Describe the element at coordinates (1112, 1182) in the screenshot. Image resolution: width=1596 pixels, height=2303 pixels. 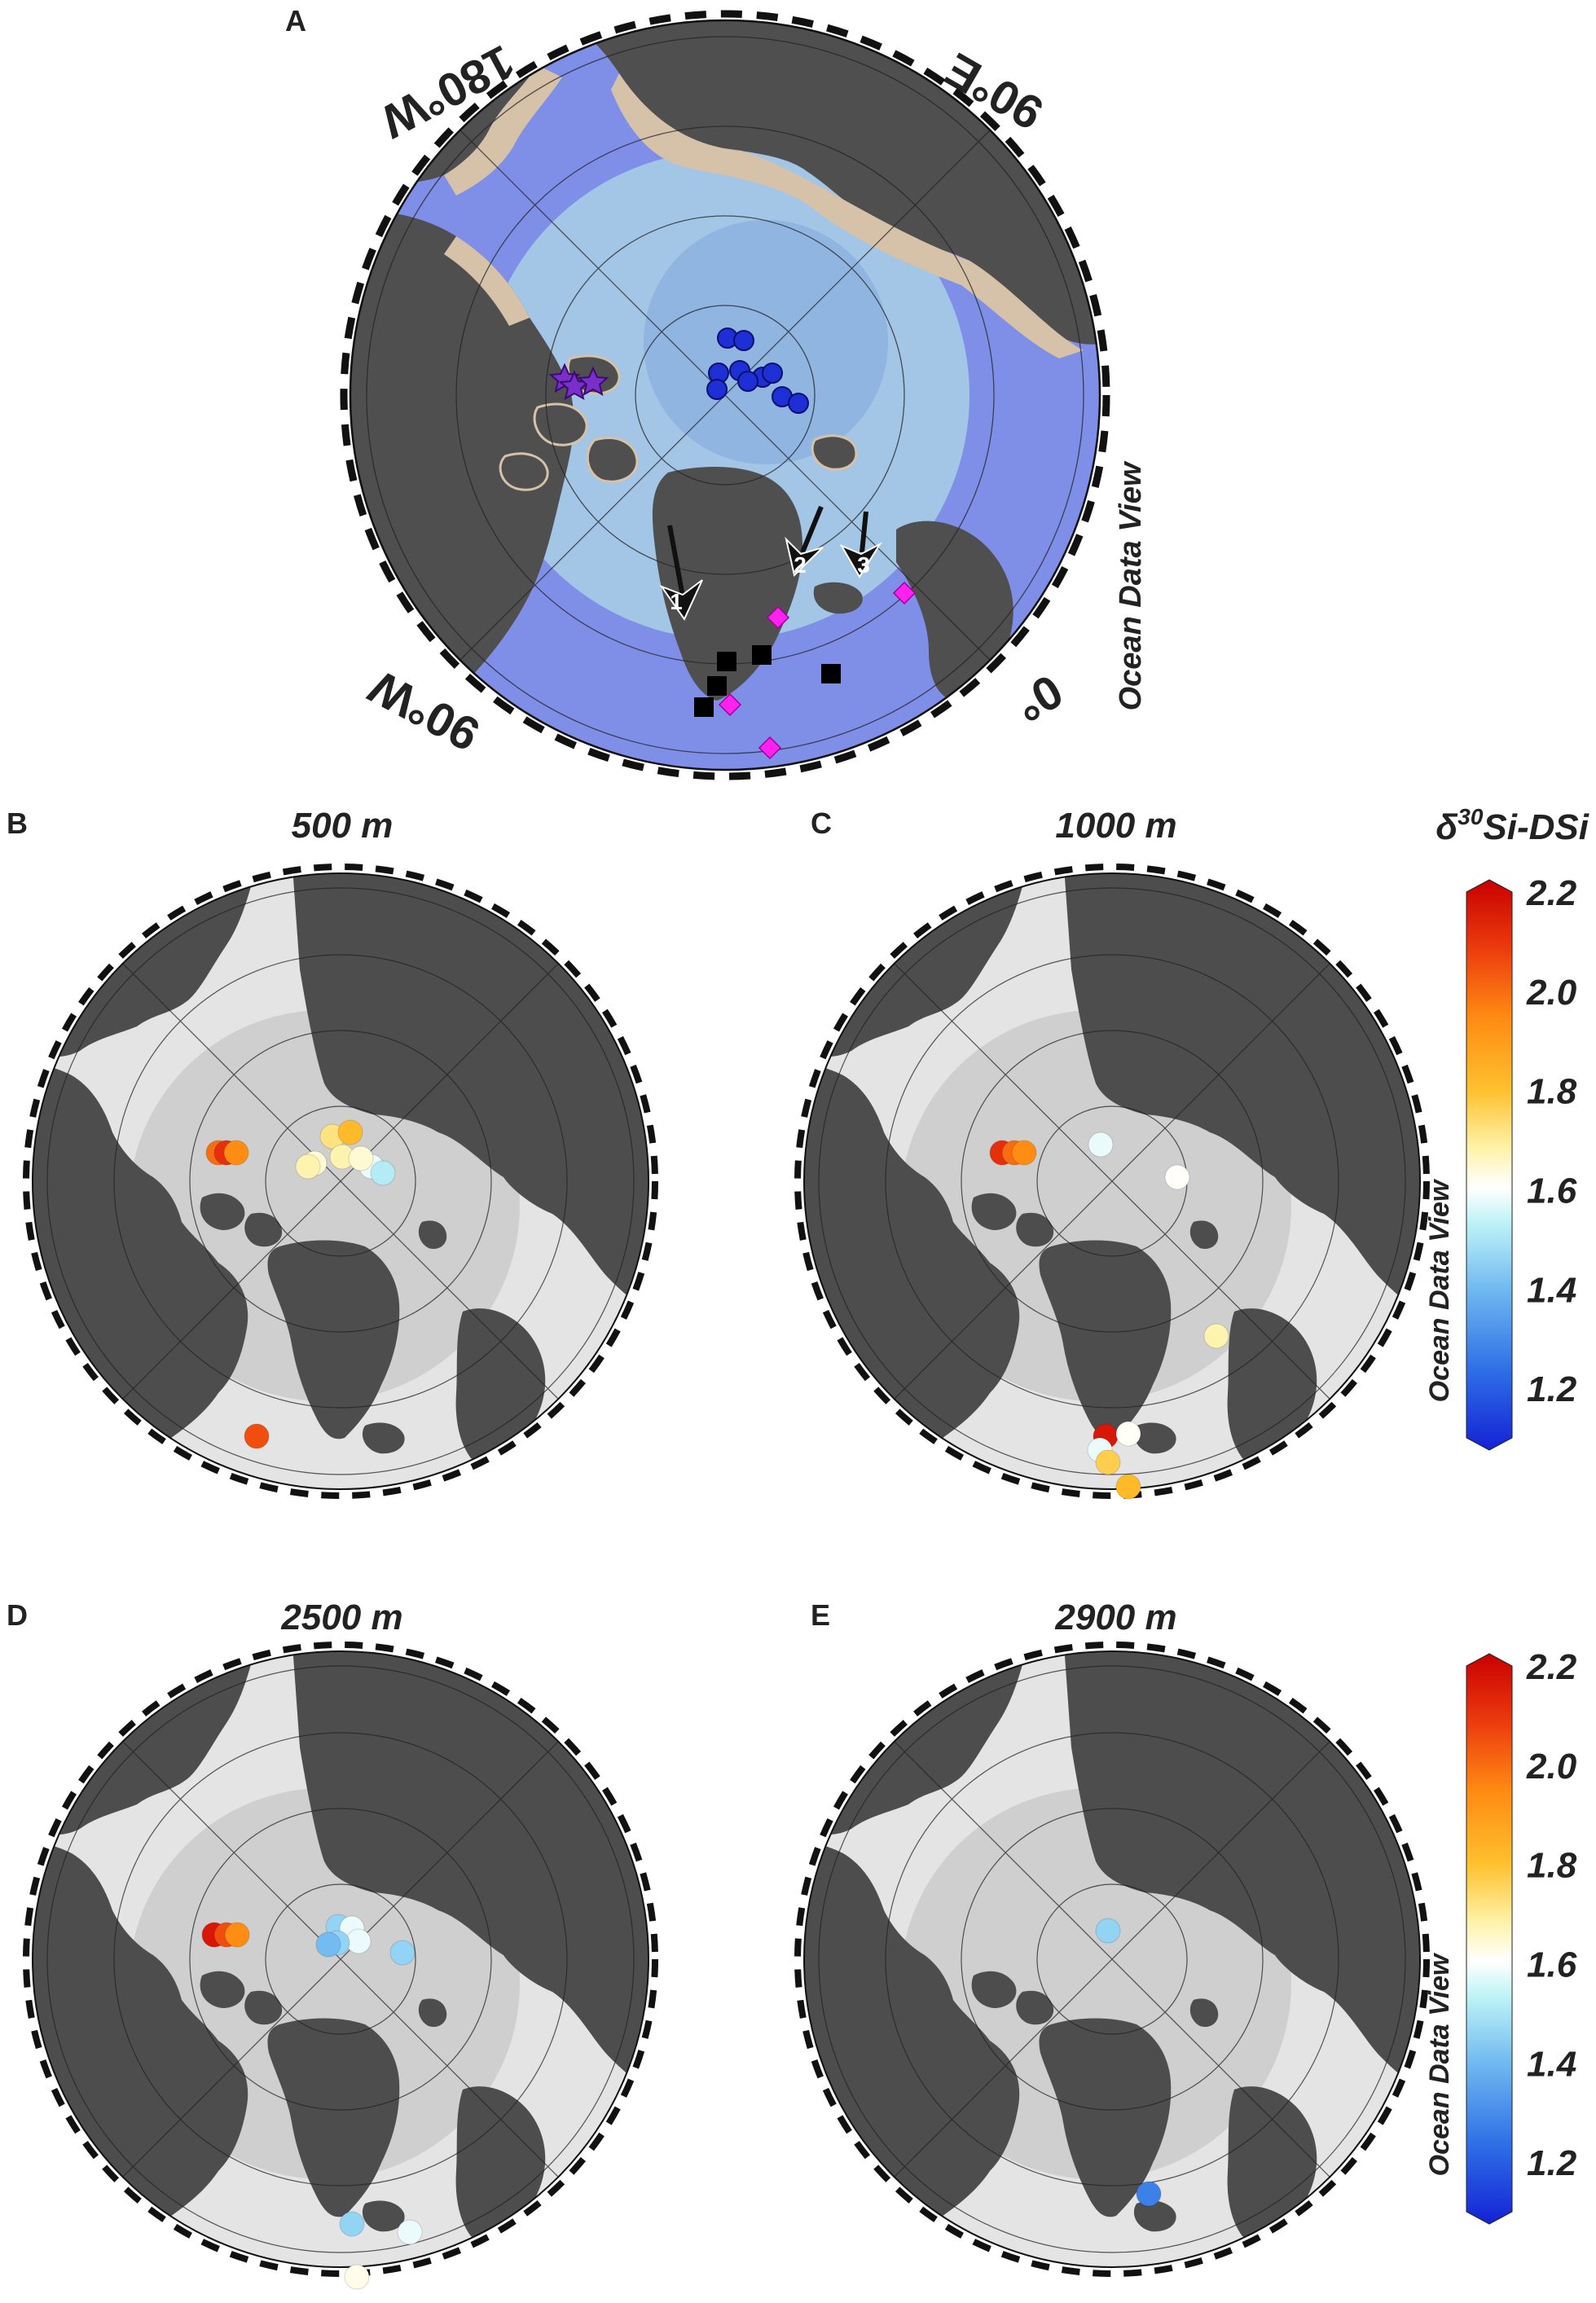
I see `panel-c-map` at that location.